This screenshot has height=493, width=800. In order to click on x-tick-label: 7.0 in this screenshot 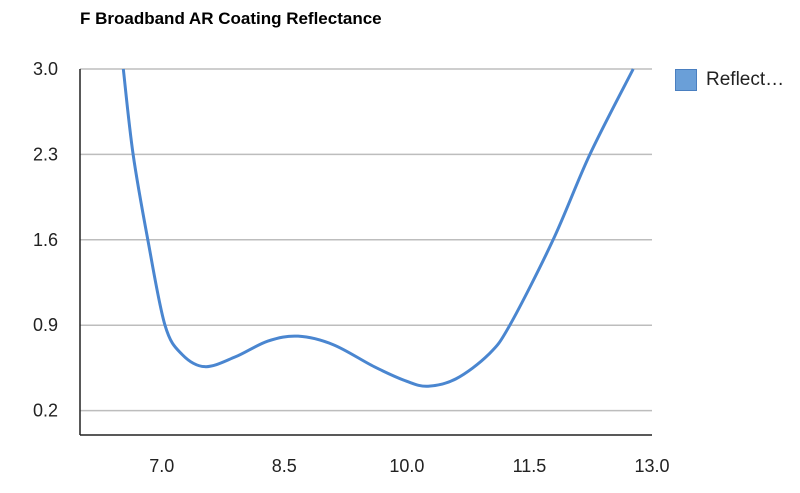, I will do `click(161, 466)`.